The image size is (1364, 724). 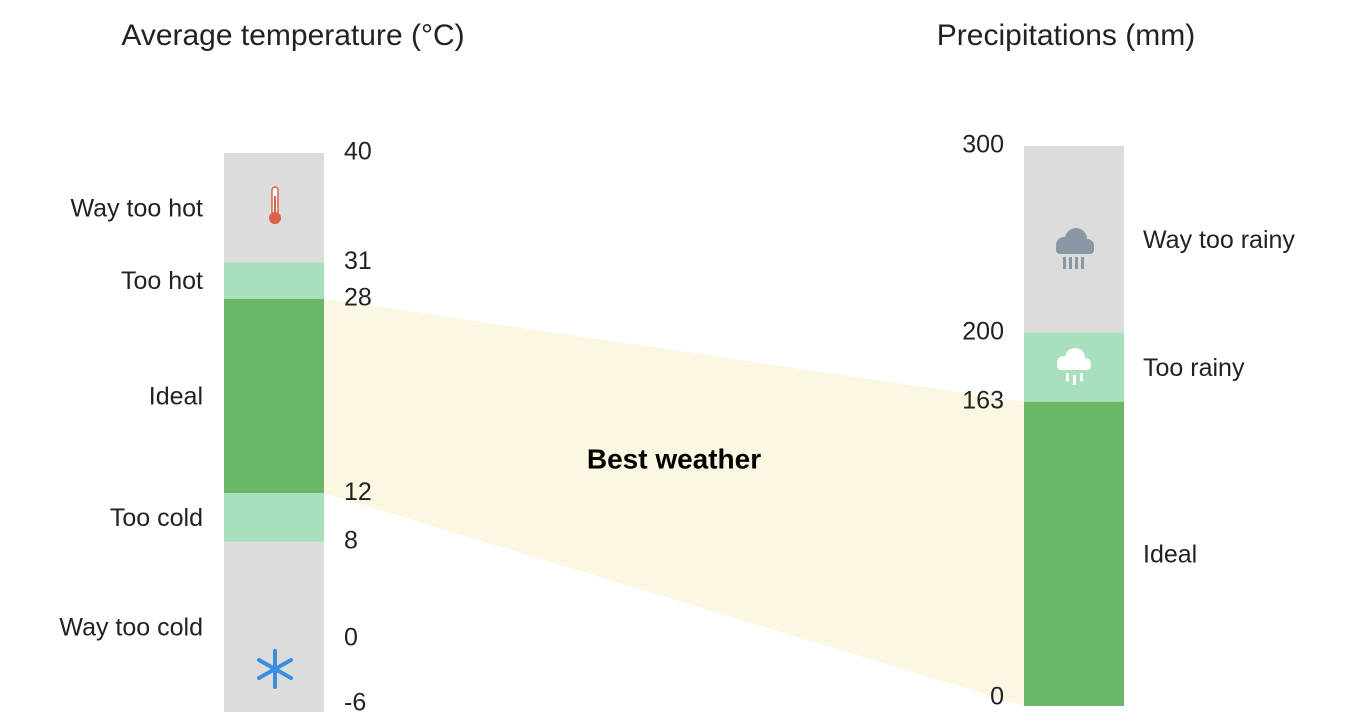 What do you see at coordinates (137, 208) in the screenshot?
I see `band-label: Way too hot` at bounding box center [137, 208].